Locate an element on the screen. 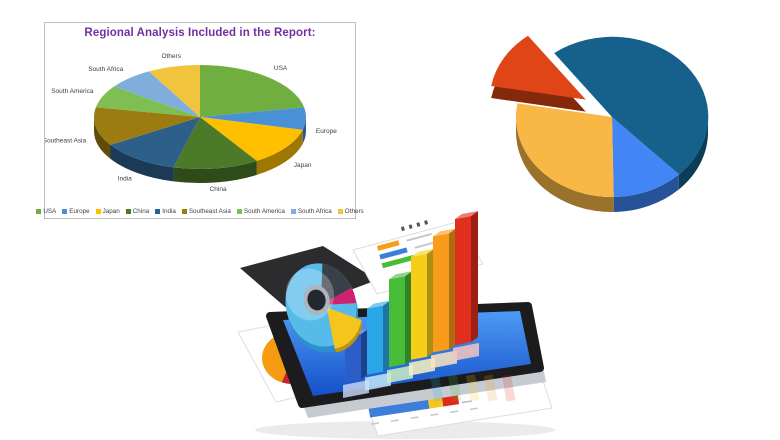 The height and width of the screenshot is (440, 780). pie-slice-usa is located at coordinates (252, 91).